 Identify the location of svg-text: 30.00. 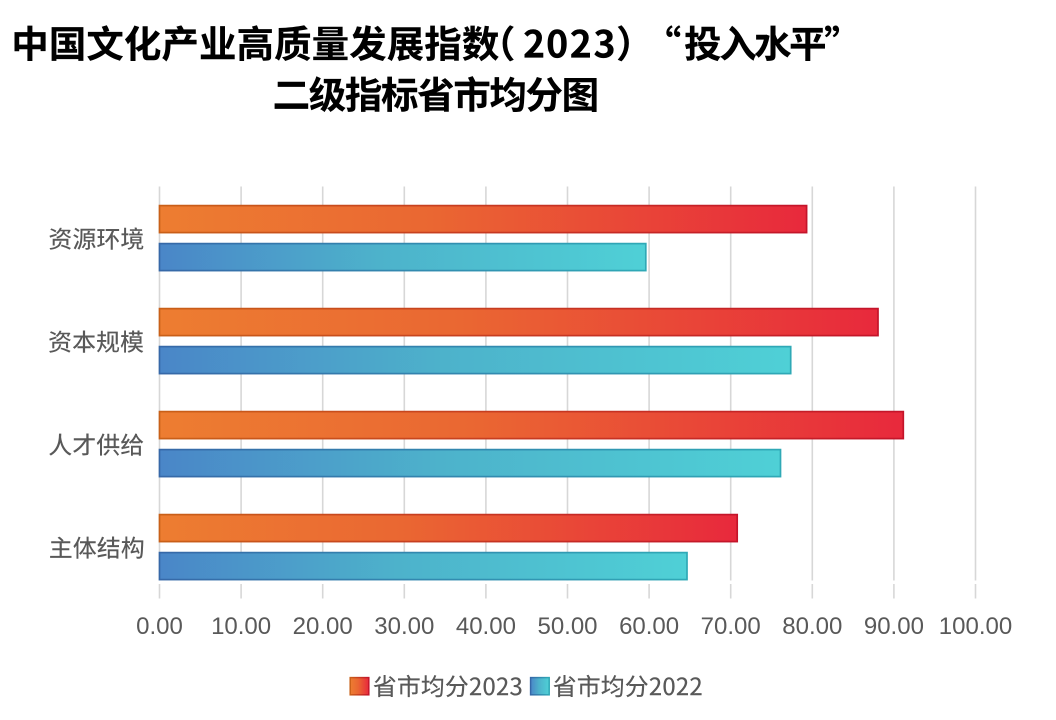
(404, 626).